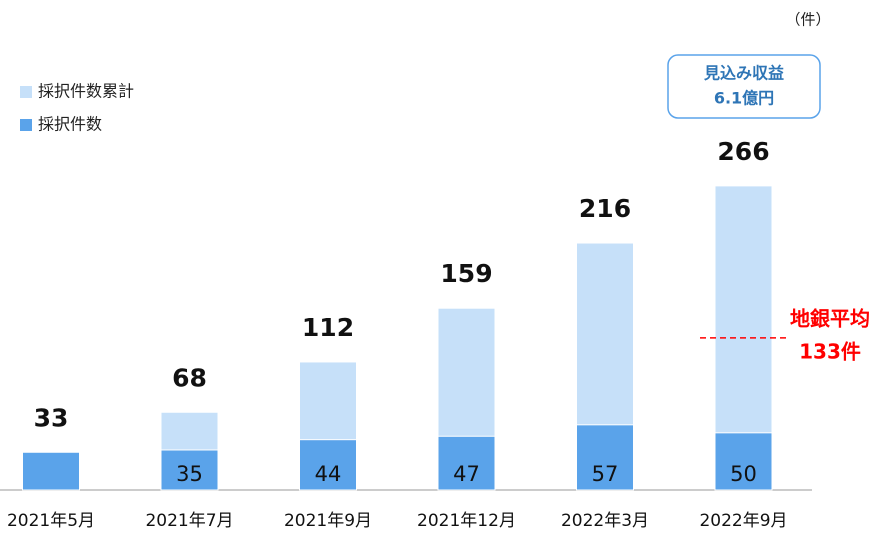 The image size is (883, 533). Describe the element at coordinates (466, 273) in the screenshot. I see `total-label: 159` at that location.